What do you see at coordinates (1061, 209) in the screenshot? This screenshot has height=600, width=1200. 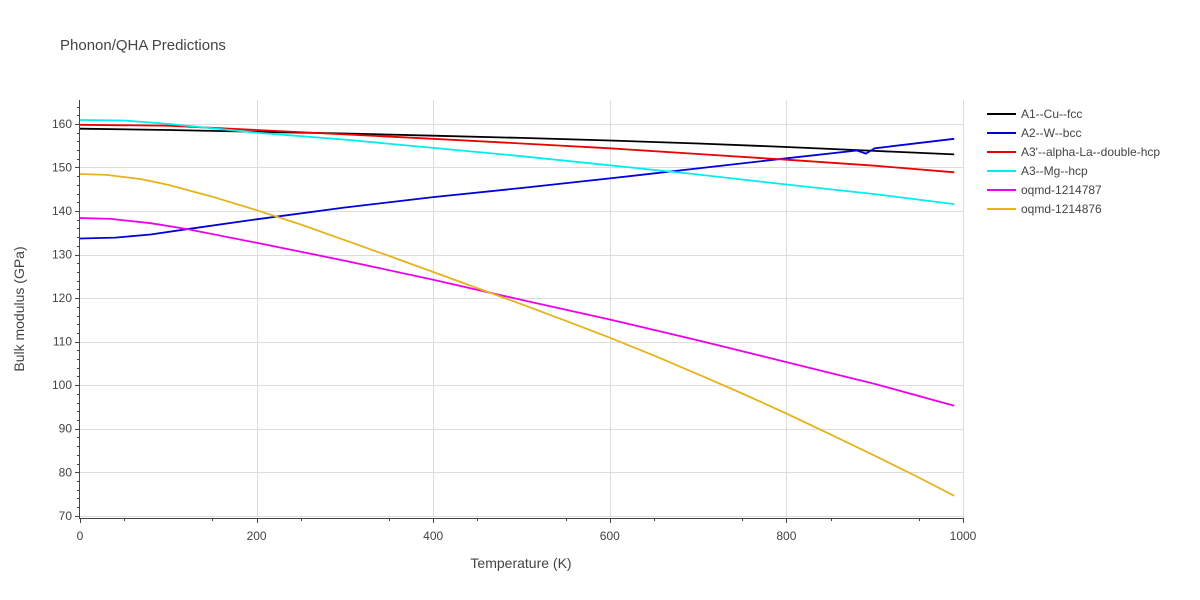 I see `legend-label: oqmd-1214876` at bounding box center [1061, 209].